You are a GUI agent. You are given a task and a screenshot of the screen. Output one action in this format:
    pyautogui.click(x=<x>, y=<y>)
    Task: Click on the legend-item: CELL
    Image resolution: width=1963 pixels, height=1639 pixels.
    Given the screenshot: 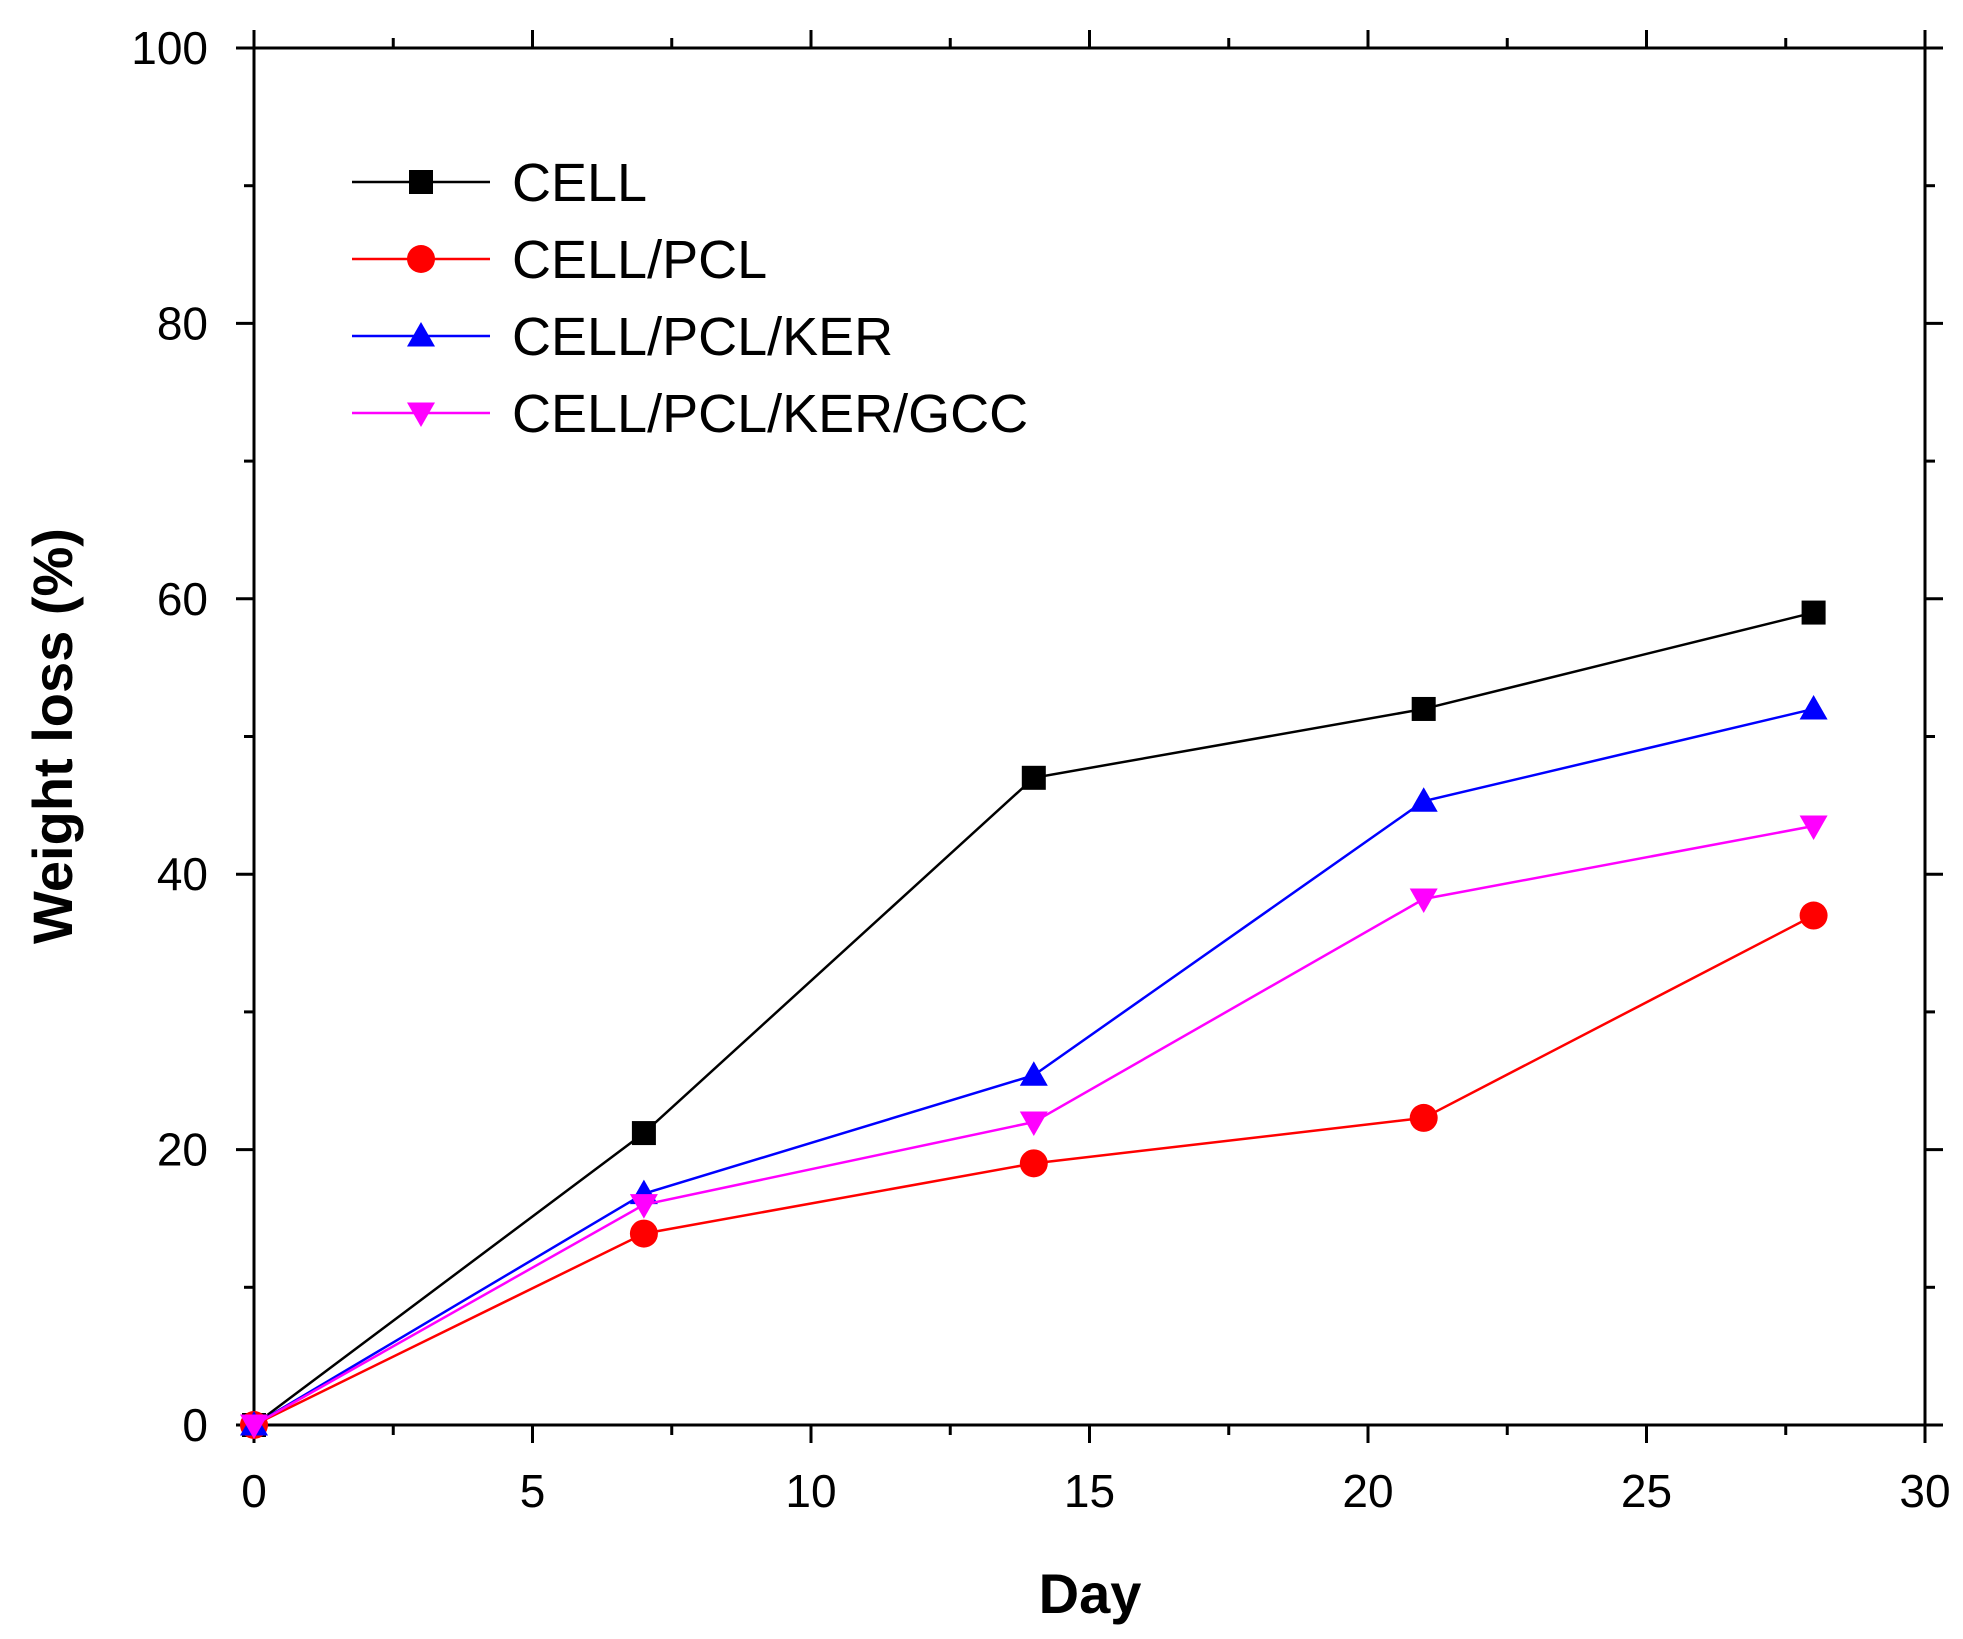 What is the action you would take?
    pyautogui.click(x=499, y=183)
    